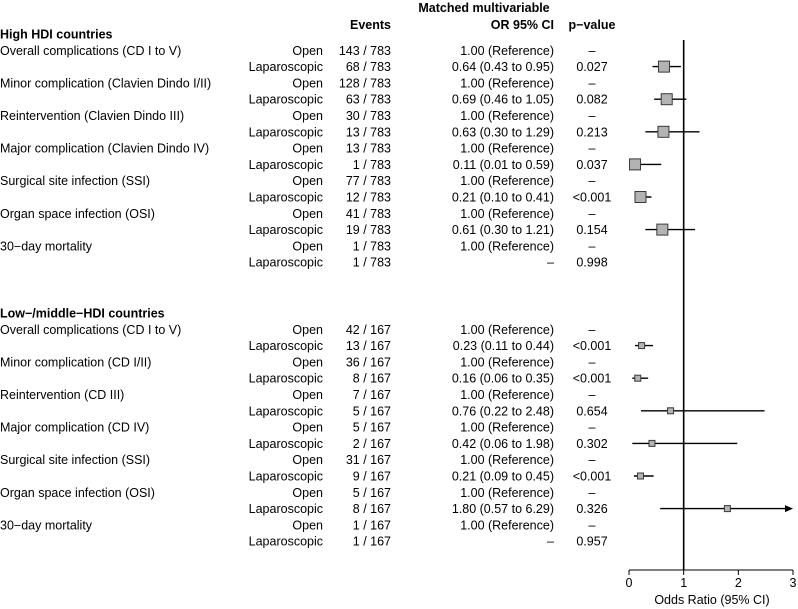 Image resolution: width=798 pixels, height=609 pixels. I want to click on x-tick-label: 0, so click(629, 583).